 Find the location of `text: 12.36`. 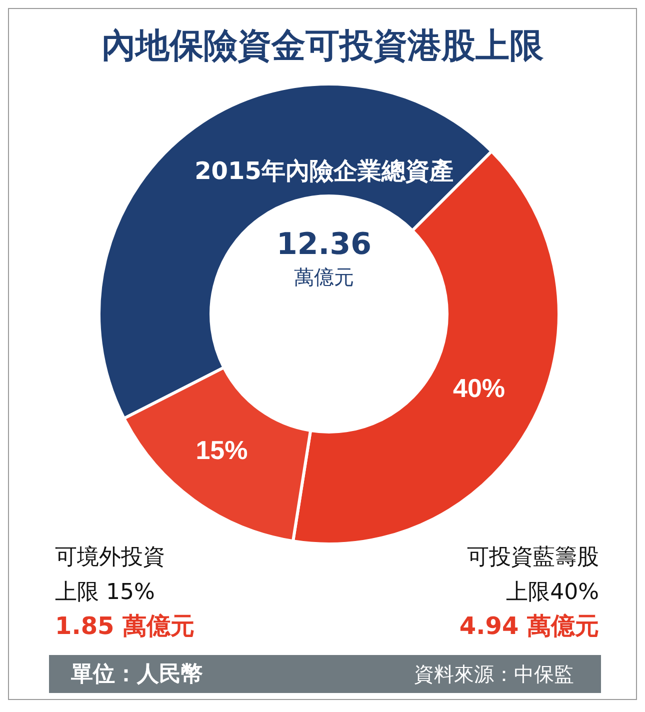

text: 12.36 is located at coordinates (324, 244).